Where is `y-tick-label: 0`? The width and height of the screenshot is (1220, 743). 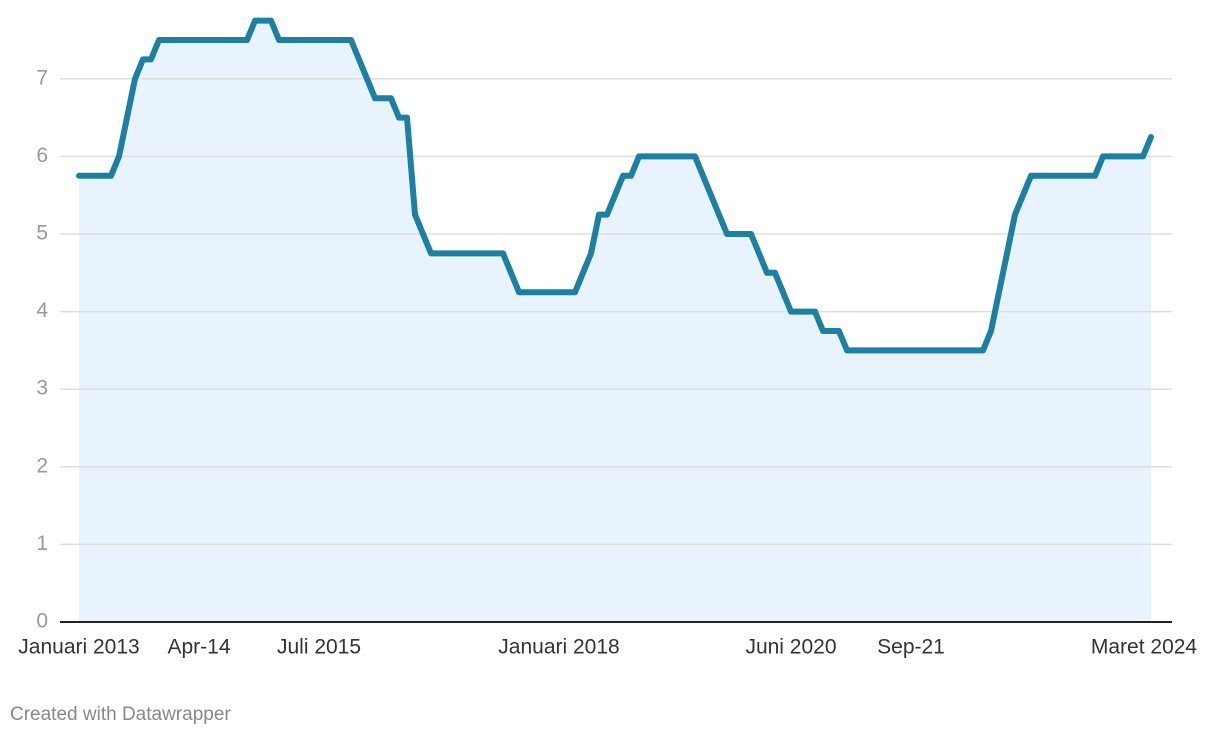
y-tick-label: 0 is located at coordinates (42, 621).